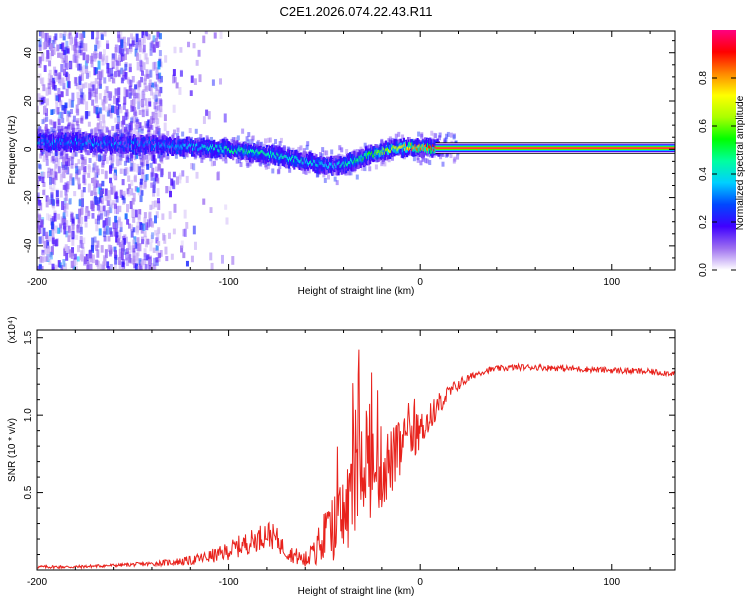 This screenshot has height=600, width=750. Describe the element at coordinates (37, 582) in the screenshot. I see `x-tick-label: -200` at that location.